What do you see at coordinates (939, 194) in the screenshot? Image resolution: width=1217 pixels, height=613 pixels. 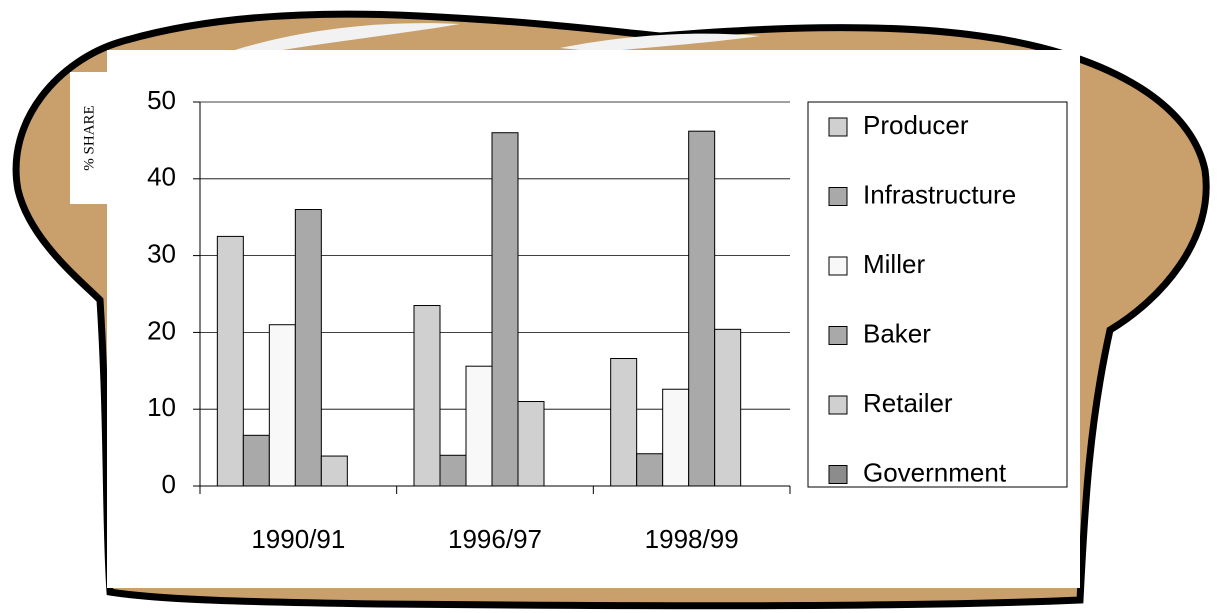 I see `legend-label: Infrastructure` at bounding box center [939, 194].